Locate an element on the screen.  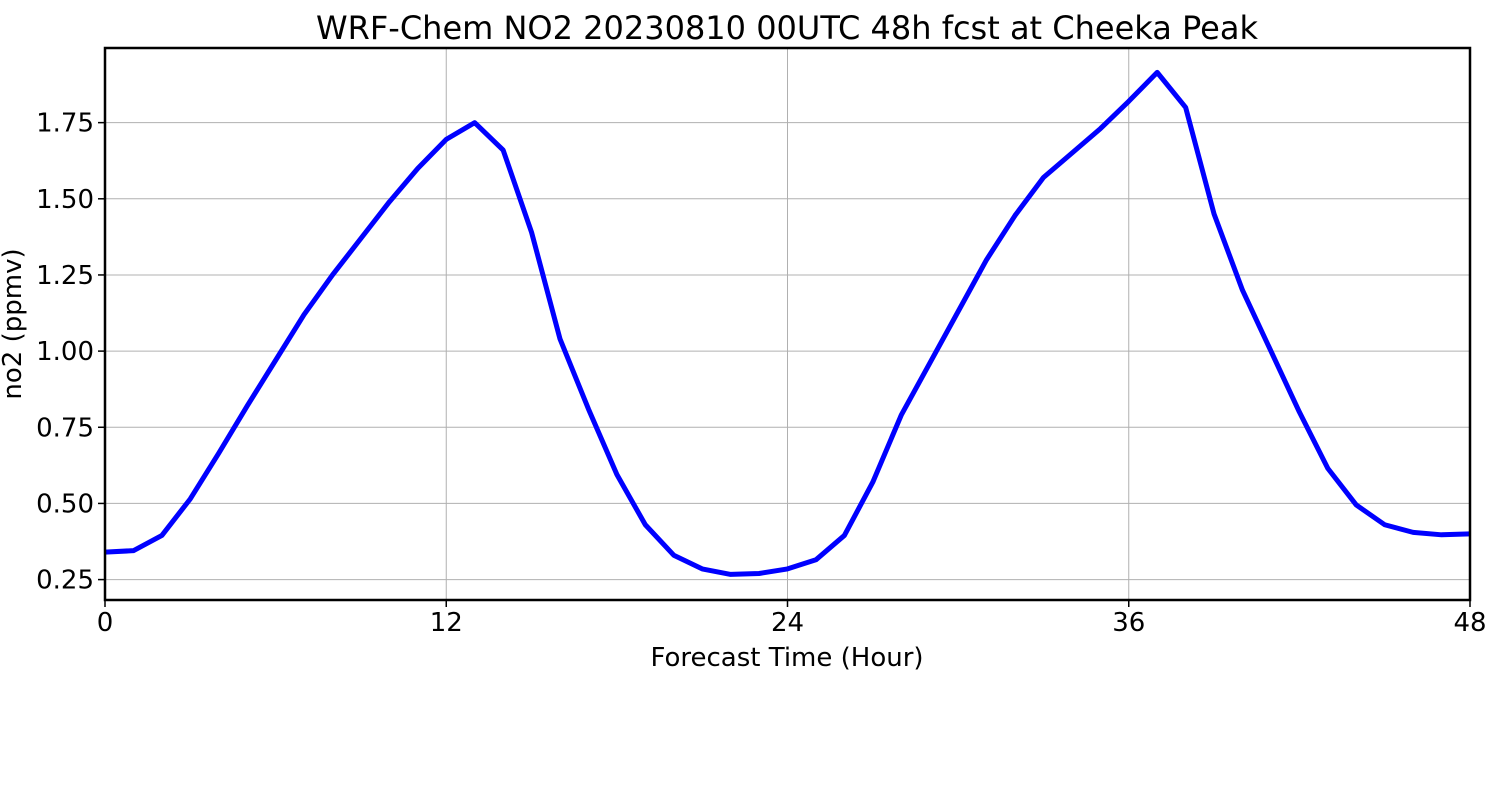
x-tick-label: 24 is located at coordinates (787, 623).